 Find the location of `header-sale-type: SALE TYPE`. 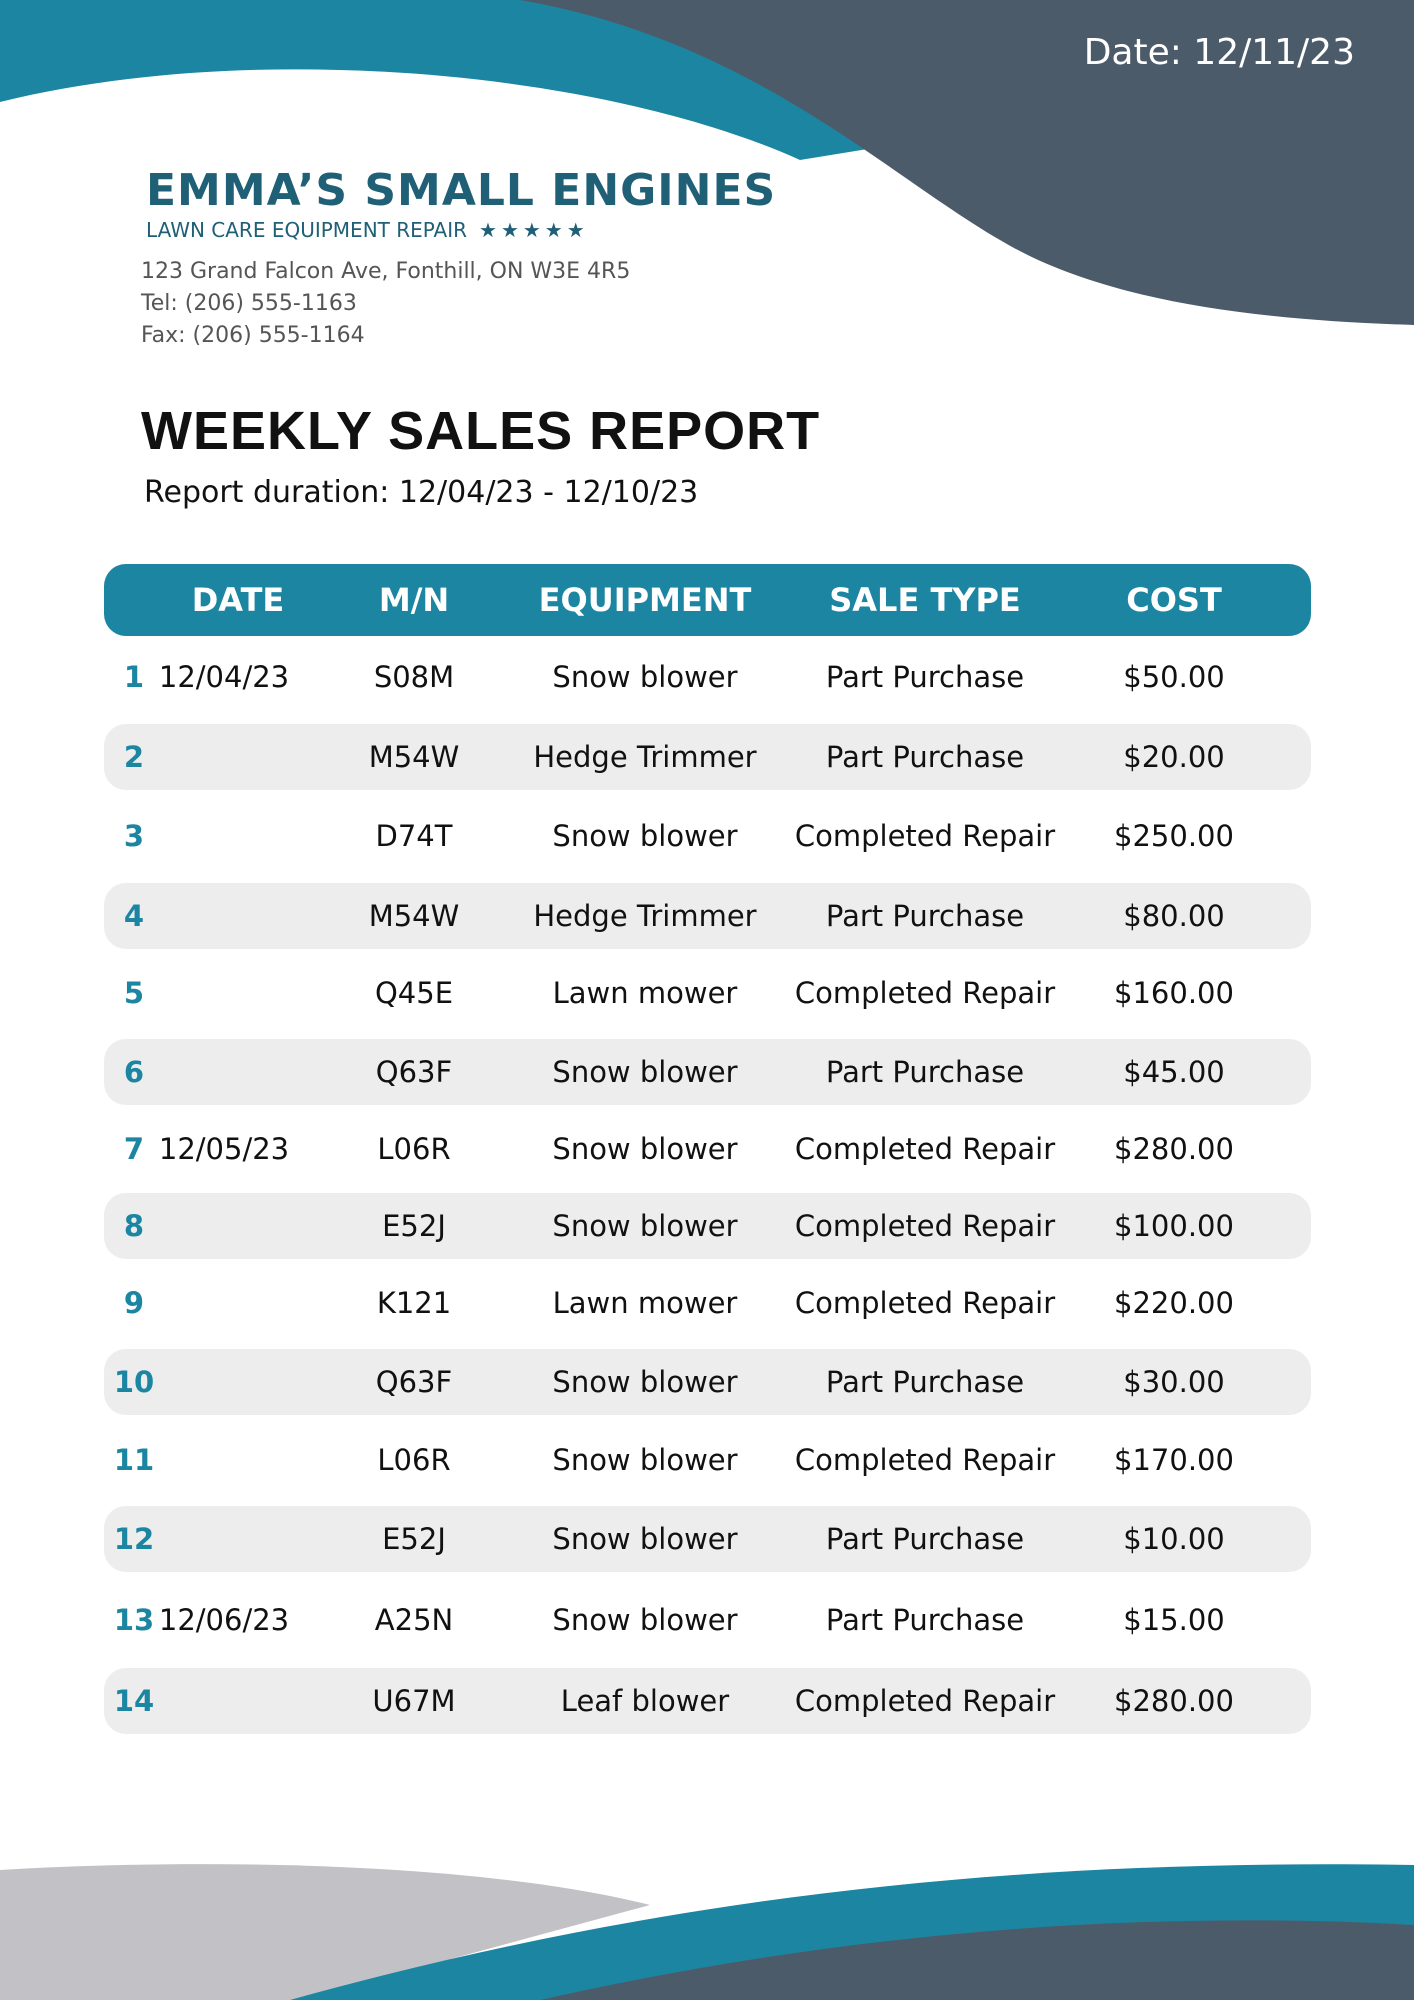

header-sale-type: SALE TYPE is located at coordinates (925, 600).